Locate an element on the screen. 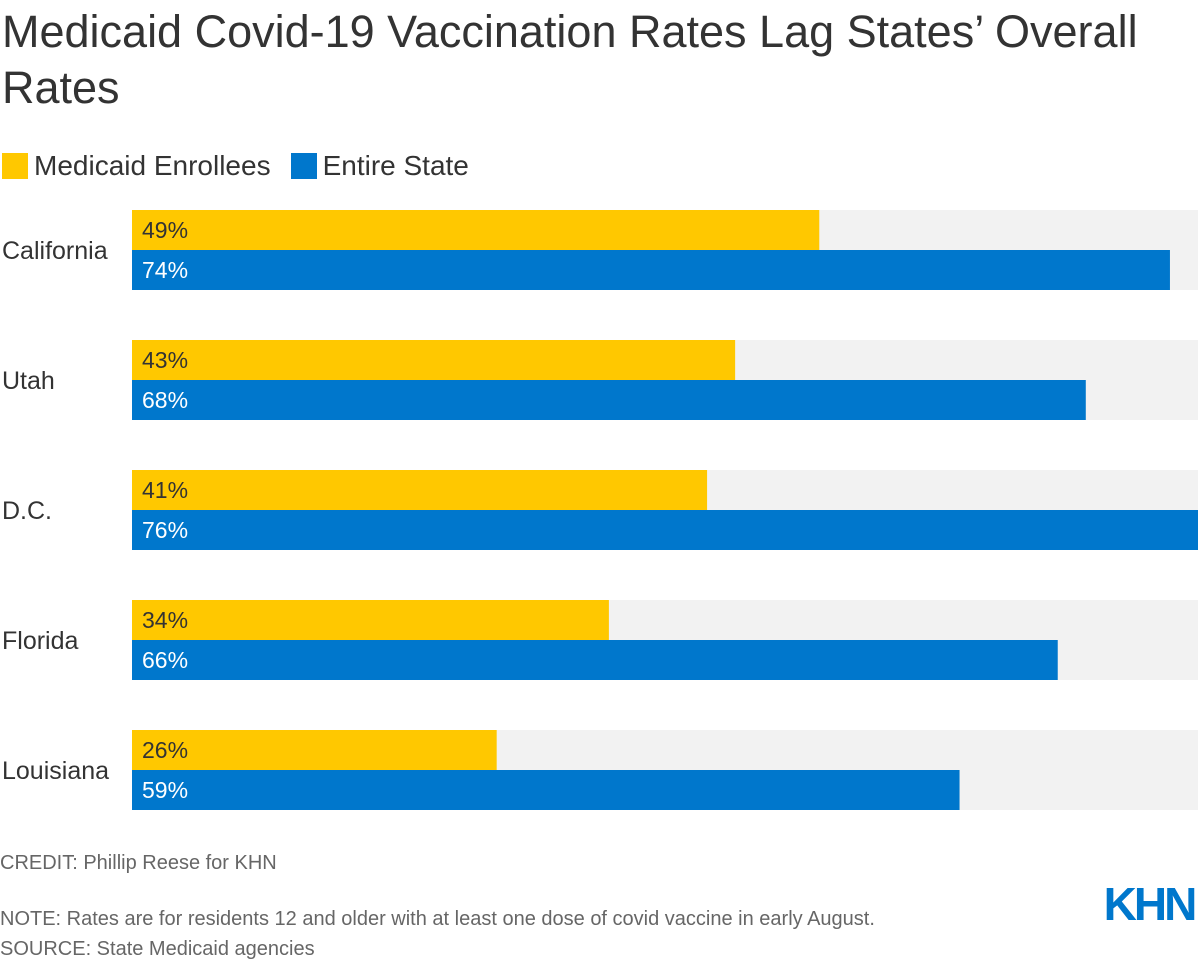  legend-label-state: Entire State is located at coordinates (395, 165).